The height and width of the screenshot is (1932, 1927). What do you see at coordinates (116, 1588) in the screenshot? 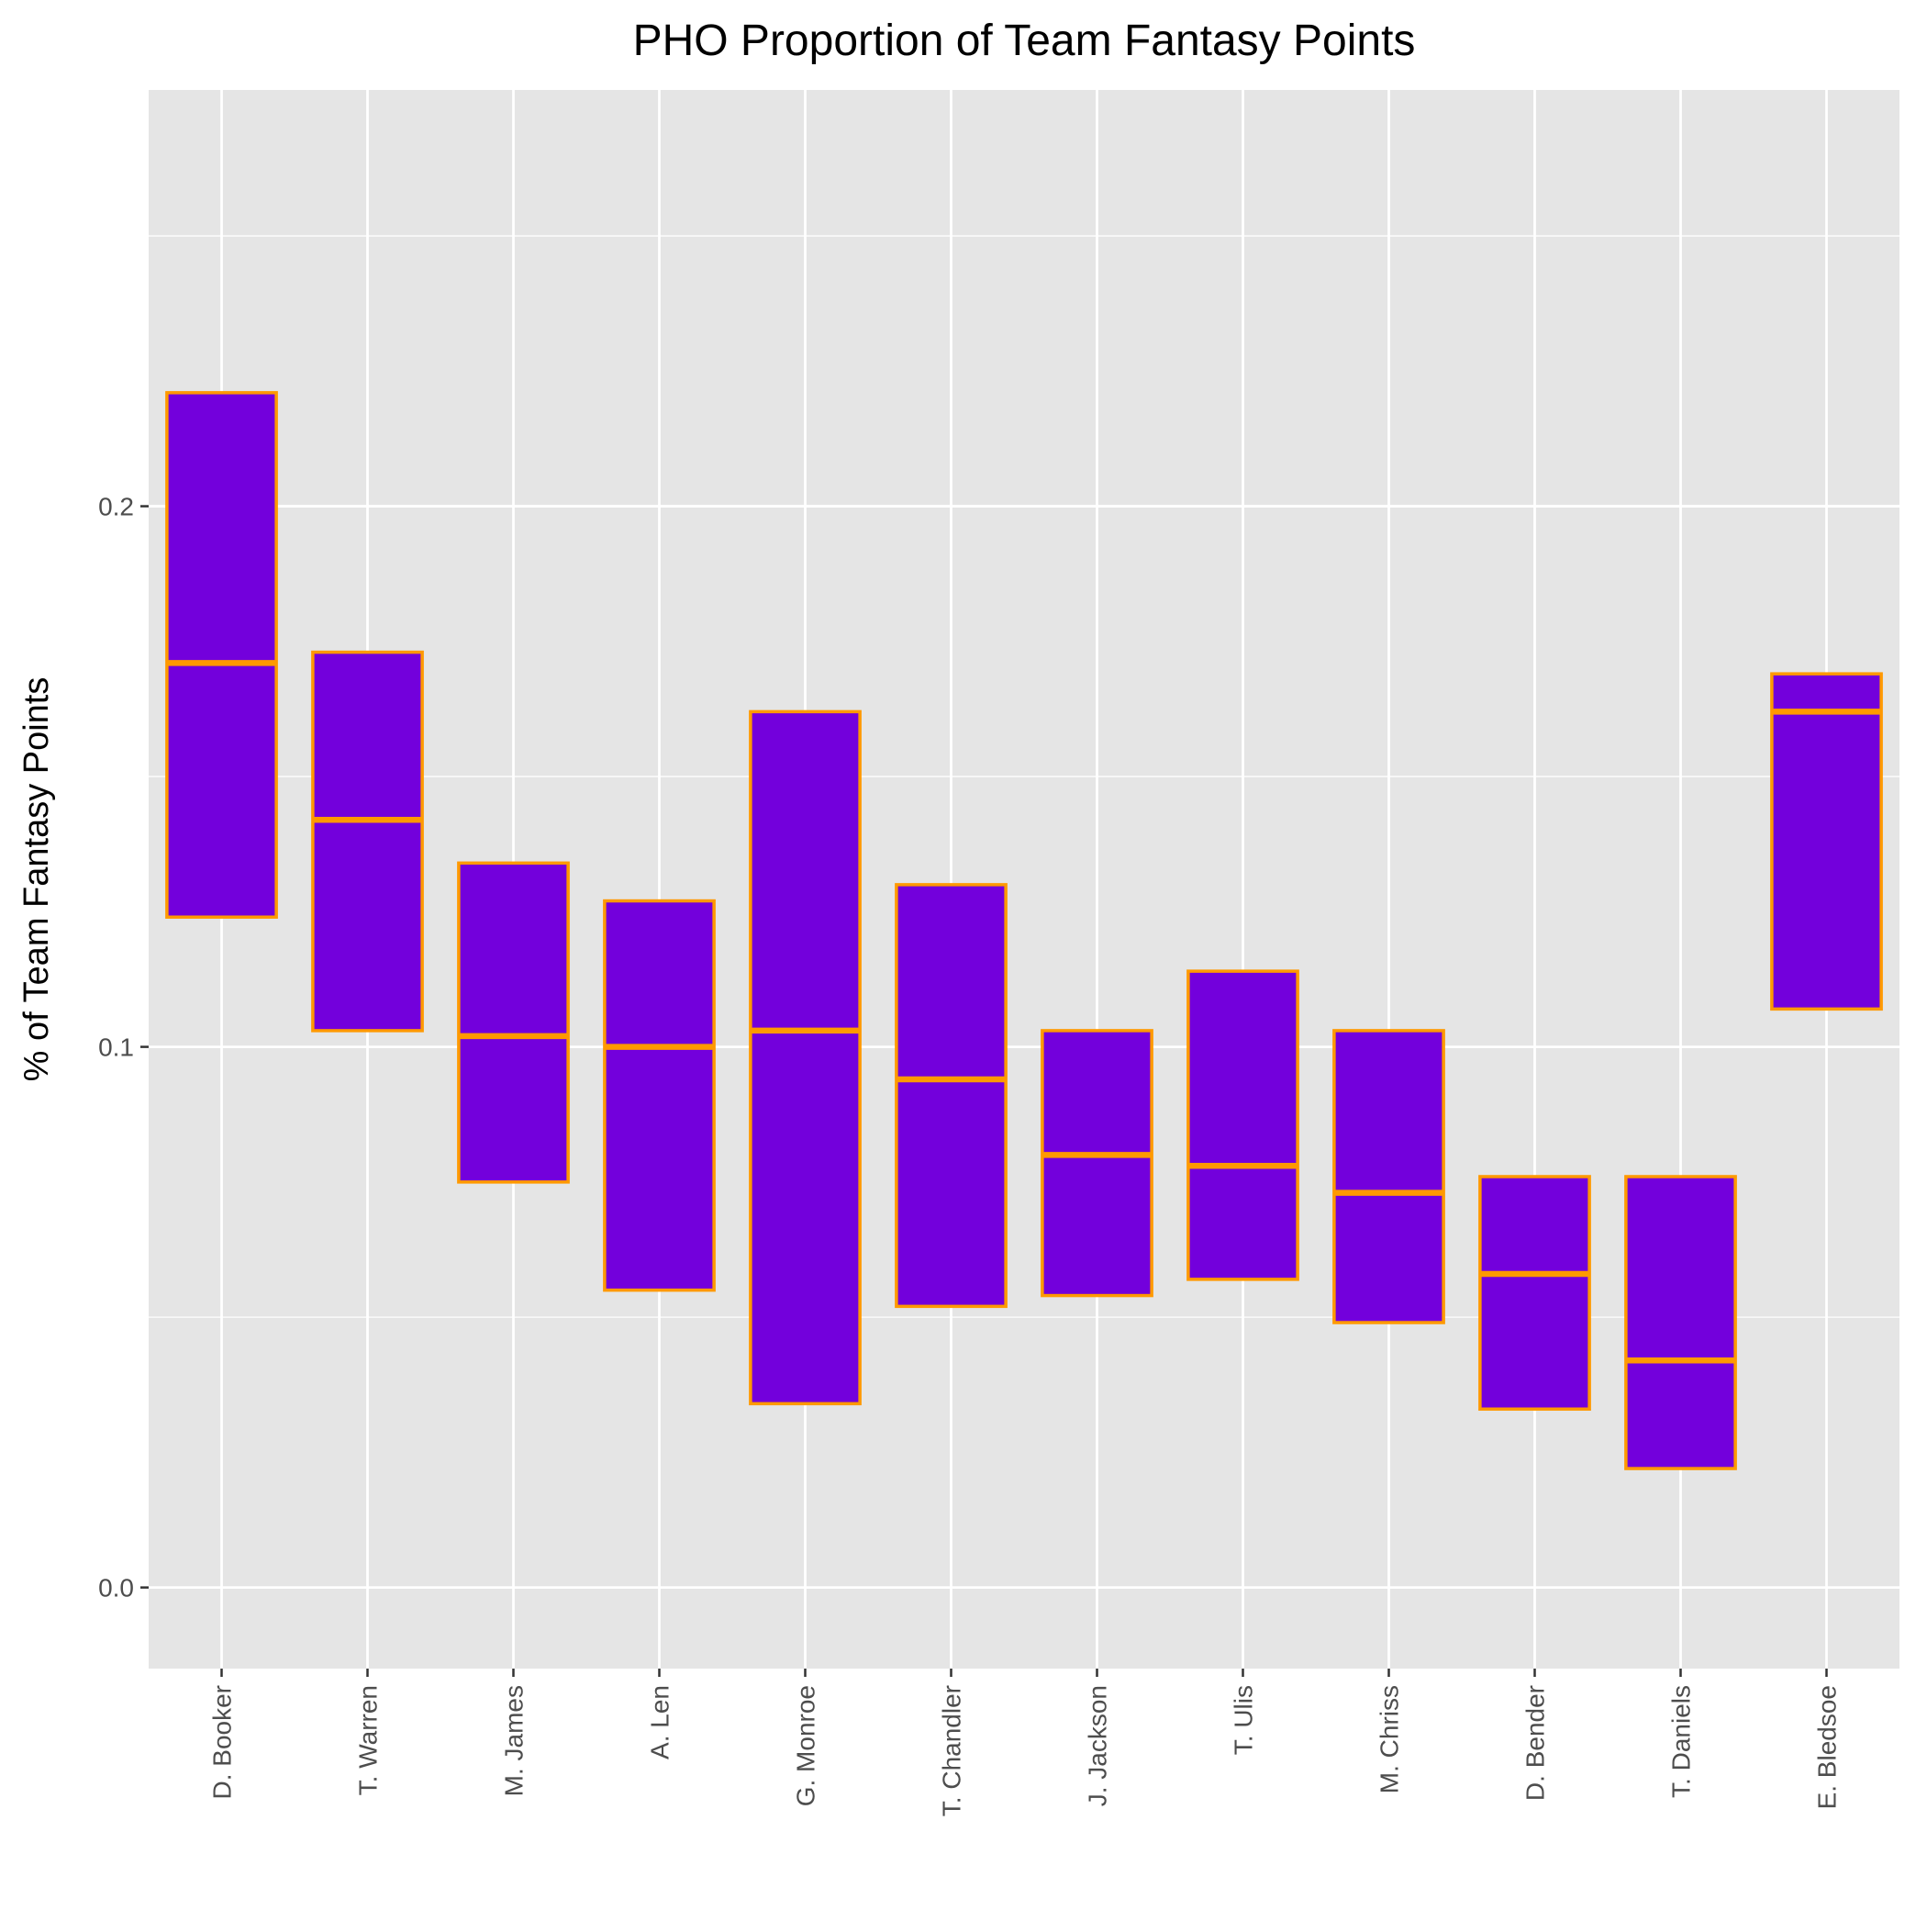
I see `y-tick-label: 0.0` at bounding box center [116, 1588].